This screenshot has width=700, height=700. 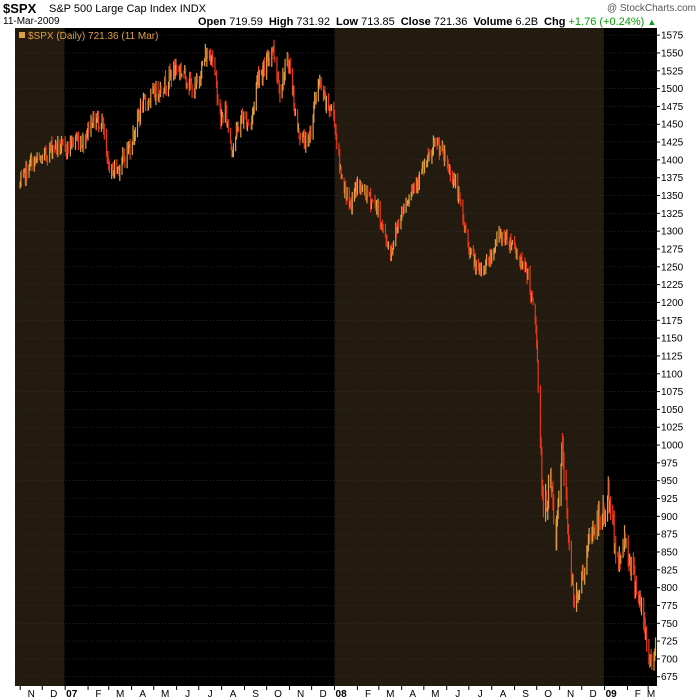 I want to click on x-tick-label: 08, so click(x=342, y=694).